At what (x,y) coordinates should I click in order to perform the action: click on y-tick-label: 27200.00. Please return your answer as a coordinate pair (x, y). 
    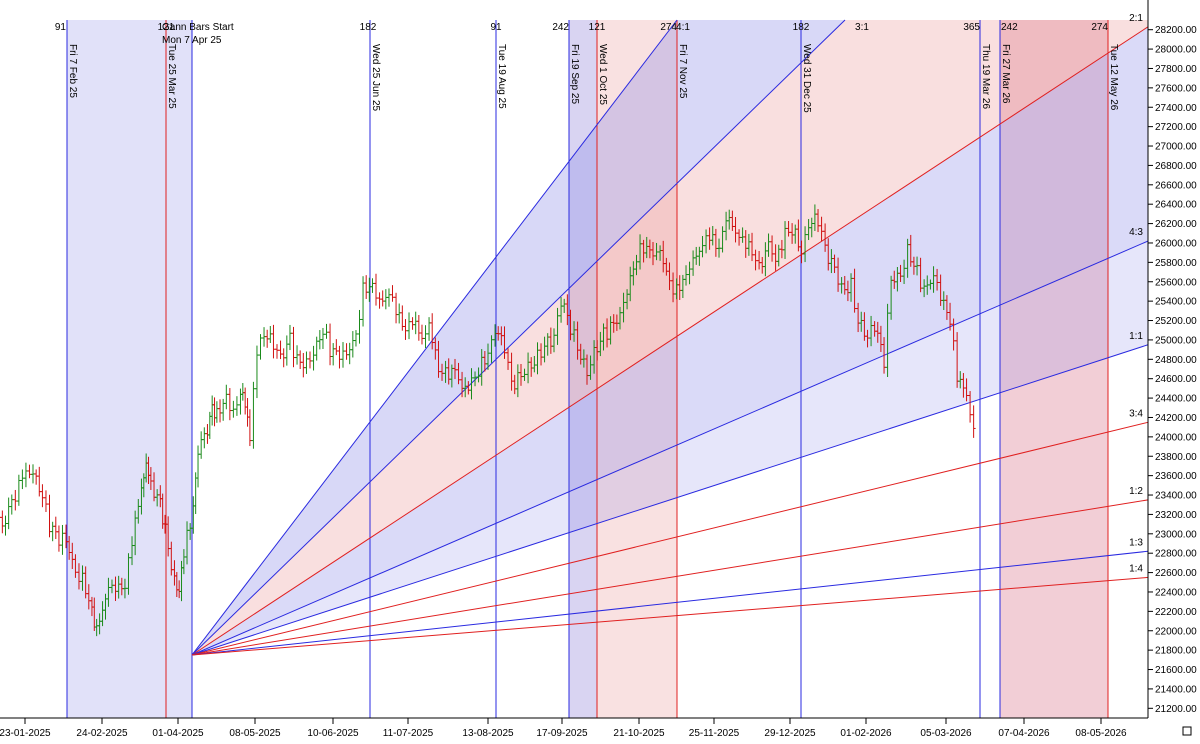
    Looking at the image, I should click on (1176, 127).